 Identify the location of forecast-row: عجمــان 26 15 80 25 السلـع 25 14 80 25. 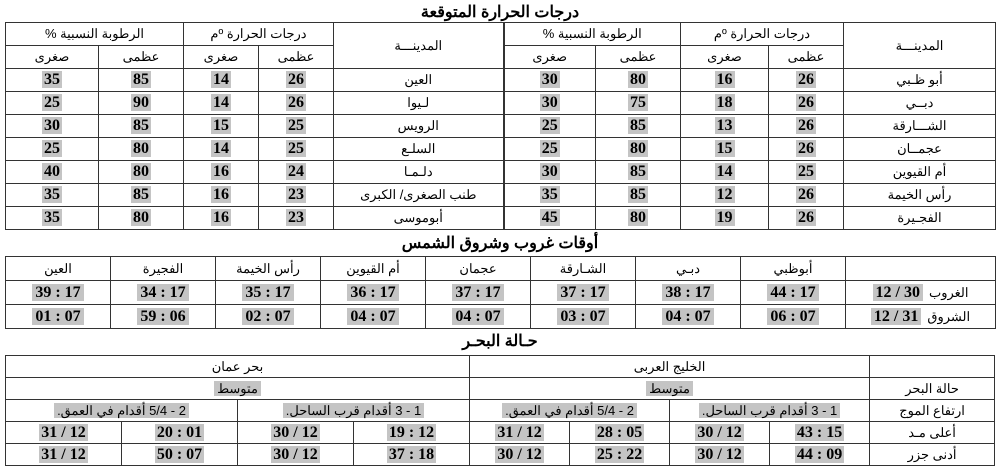
(500, 149).